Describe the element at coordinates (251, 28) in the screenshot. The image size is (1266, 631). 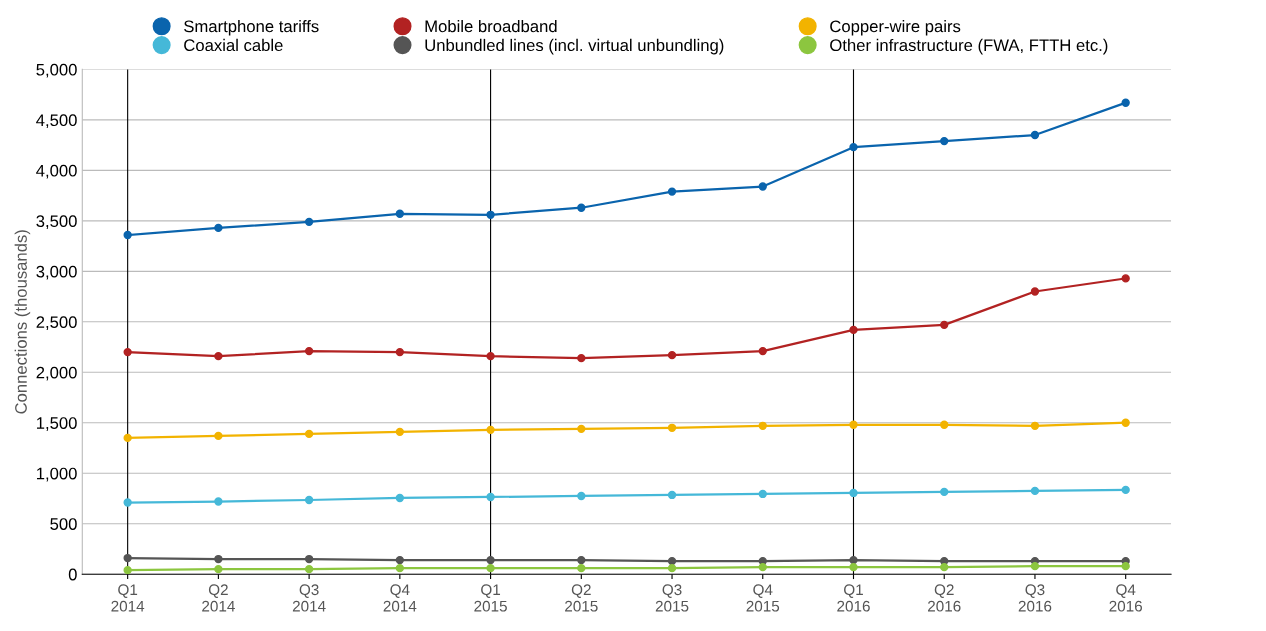
I see `legend-label: Smartphone tariffs` at that location.